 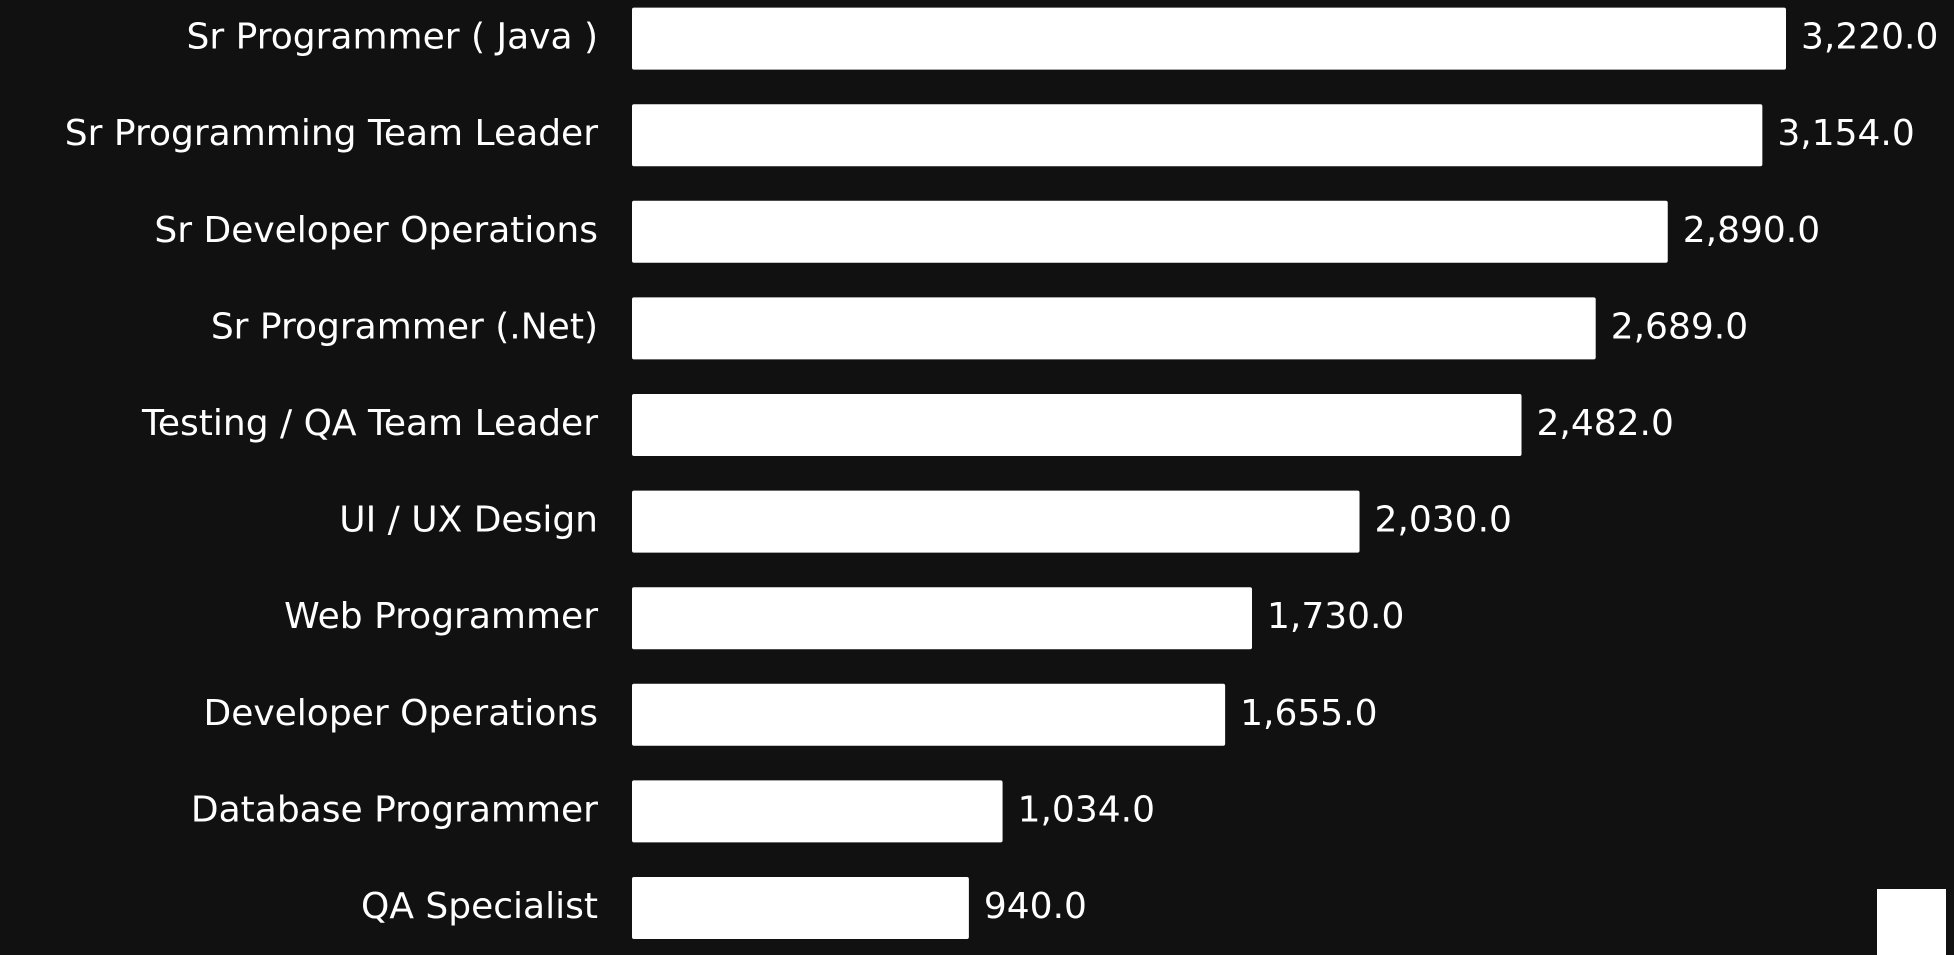 What do you see at coordinates (479, 906) in the screenshot?
I see `category-label: QA Specialist` at bounding box center [479, 906].